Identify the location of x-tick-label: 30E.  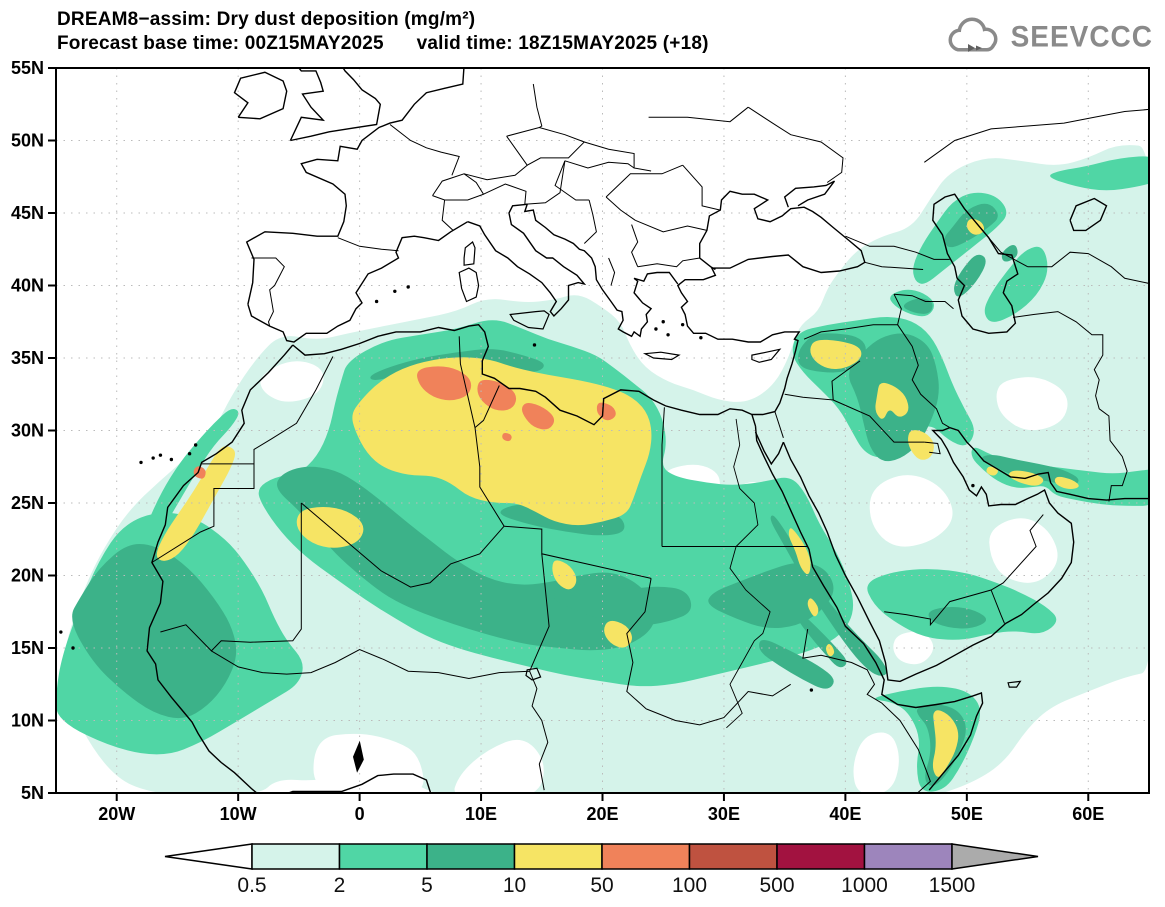
(724, 814).